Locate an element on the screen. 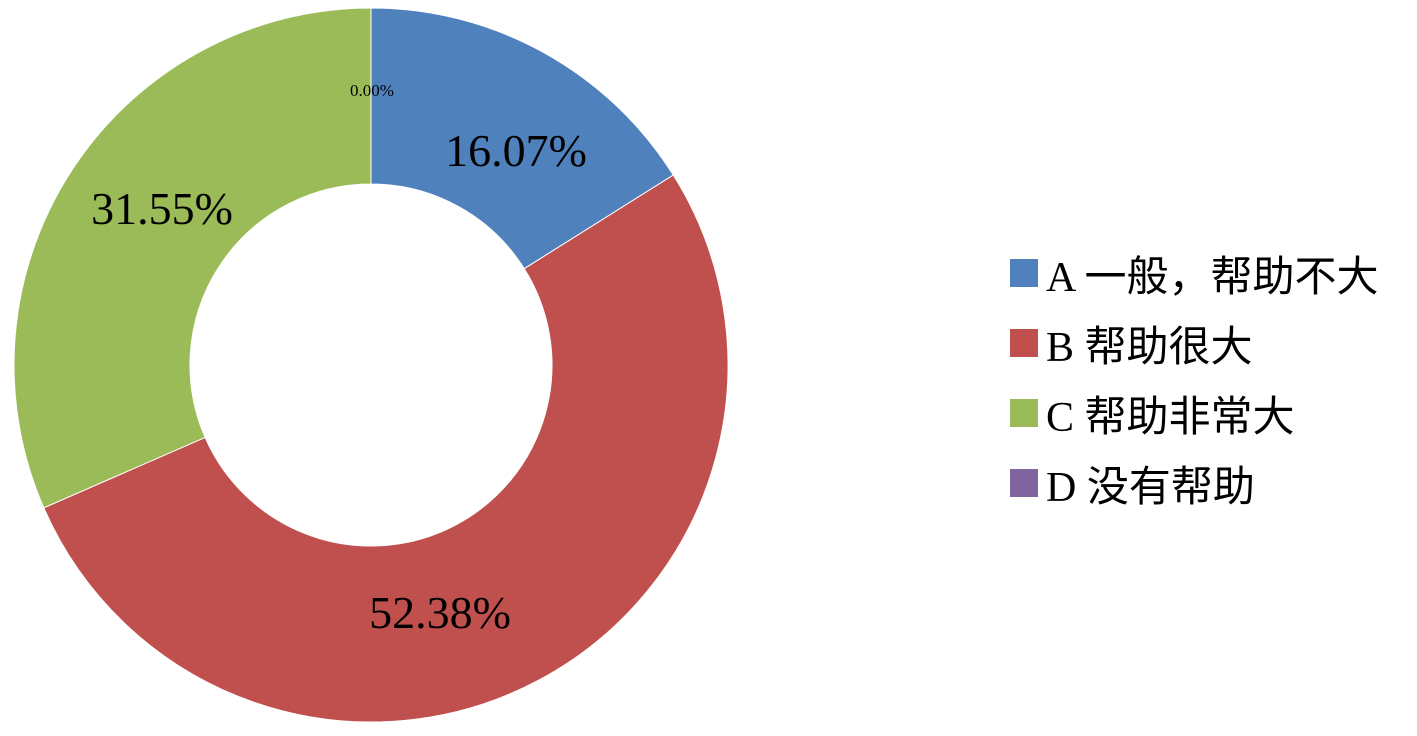  legend-swatch-a is located at coordinates (1024, 273).